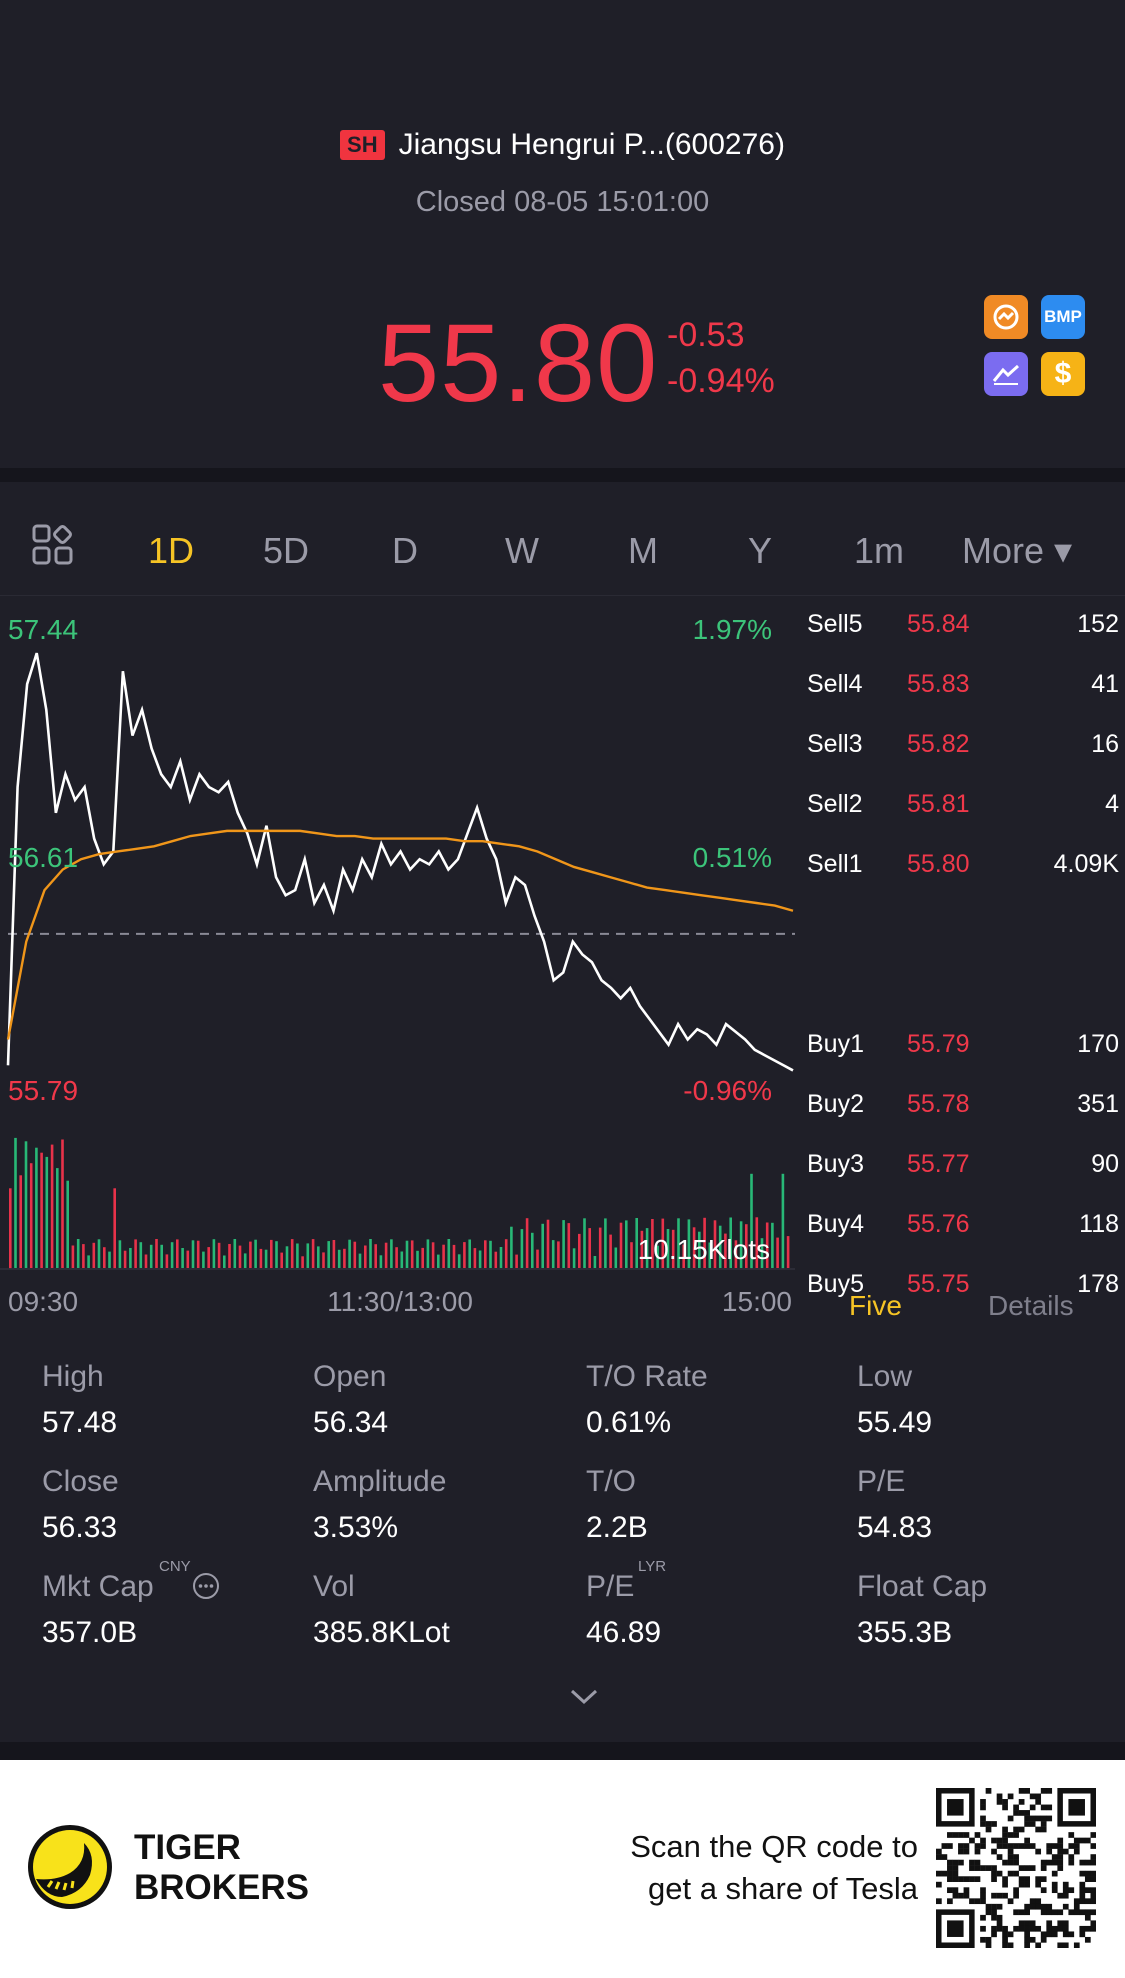 This screenshot has height=1978, width=1125. What do you see at coordinates (875, 1305) in the screenshot?
I see `tab-five: Five` at bounding box center [875, 1305].